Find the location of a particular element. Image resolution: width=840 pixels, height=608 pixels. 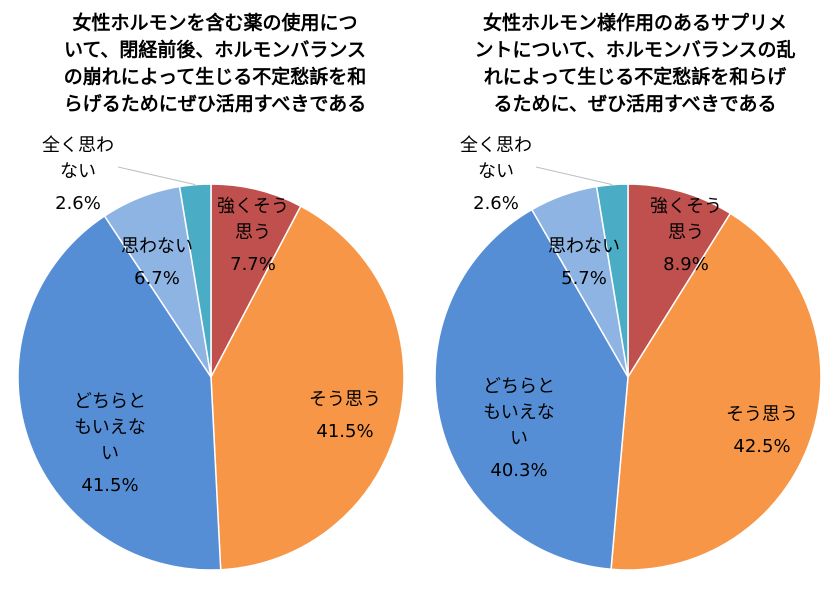

label-value-text: 6.7% is located at coordinates (157, 278).